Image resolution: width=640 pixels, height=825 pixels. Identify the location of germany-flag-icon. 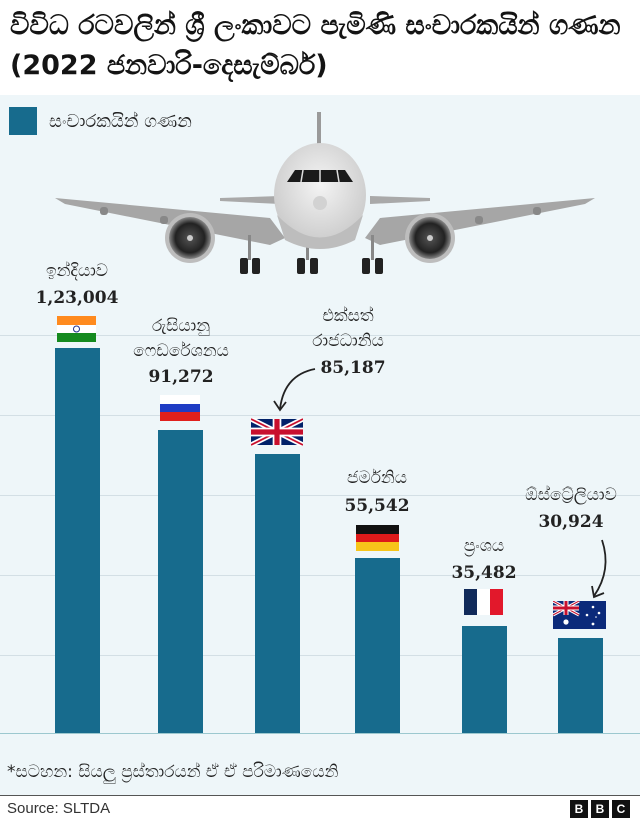
(377, 538).